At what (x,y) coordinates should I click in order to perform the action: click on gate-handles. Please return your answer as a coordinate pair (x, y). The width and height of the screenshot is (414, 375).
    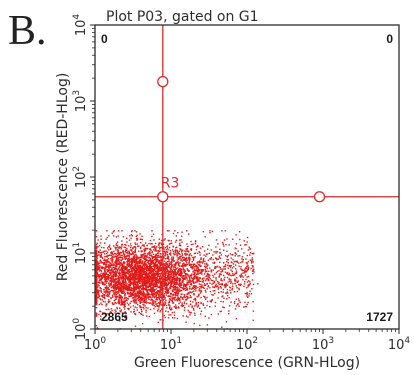
    Looking at the image, I should click on (241, 139).